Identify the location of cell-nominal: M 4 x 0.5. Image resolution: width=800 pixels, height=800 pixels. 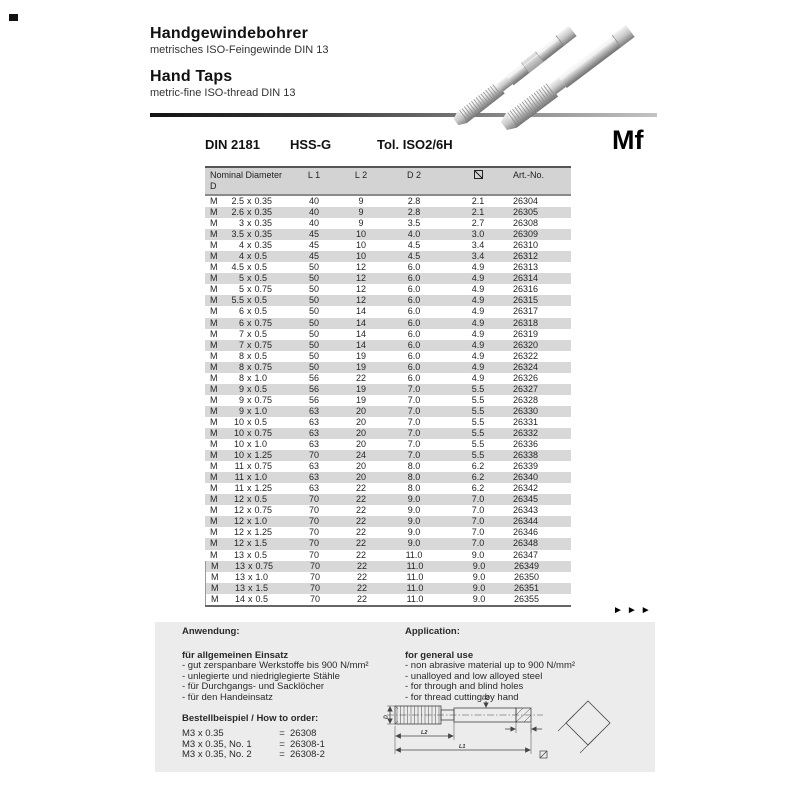
(239, 256).